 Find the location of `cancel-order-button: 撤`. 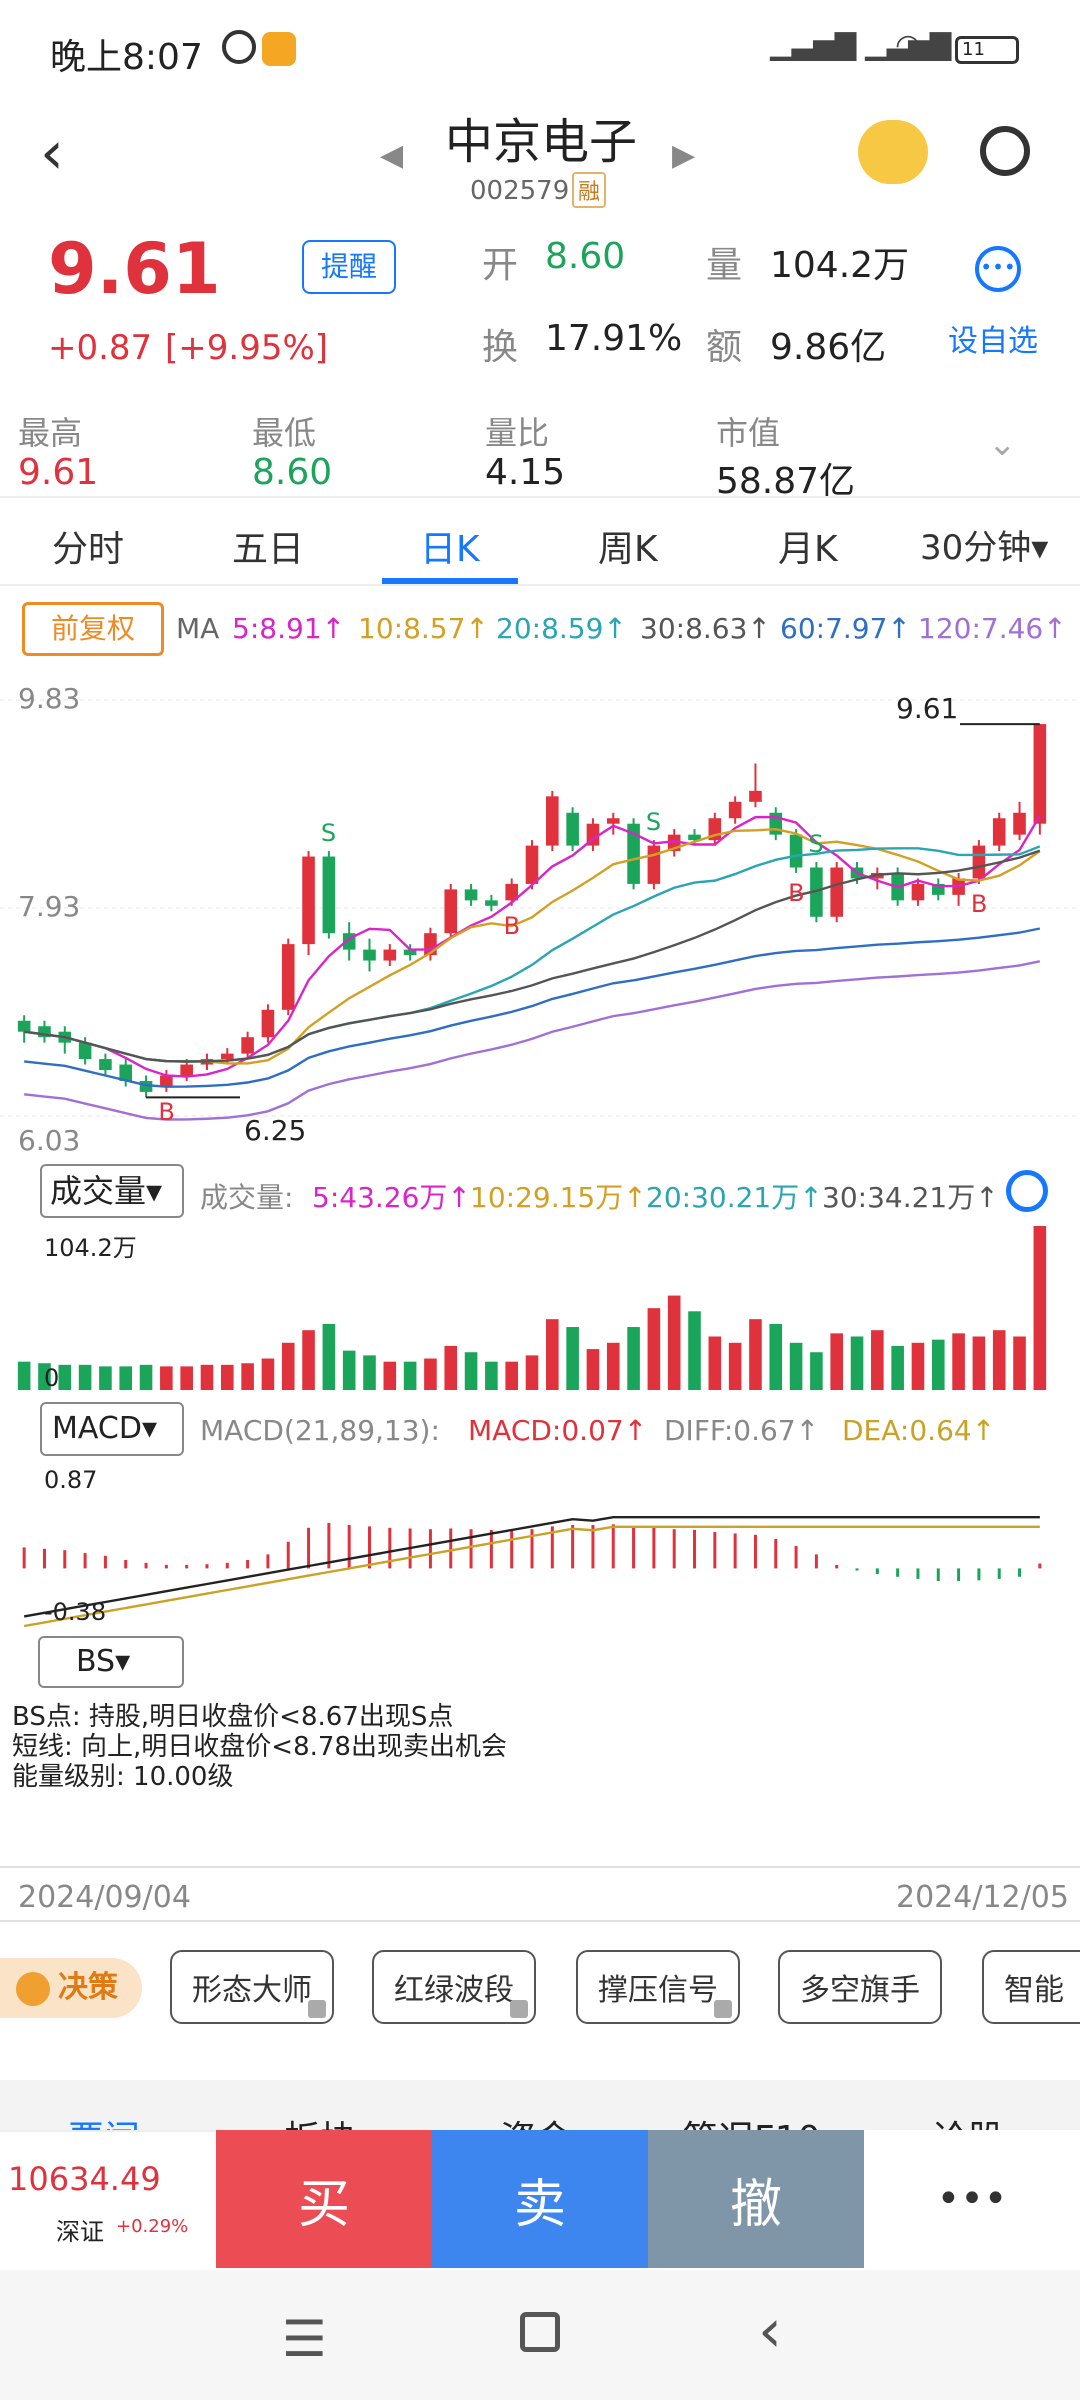

cancel-order-button: 撤 is located at coordinates (756, 2199).